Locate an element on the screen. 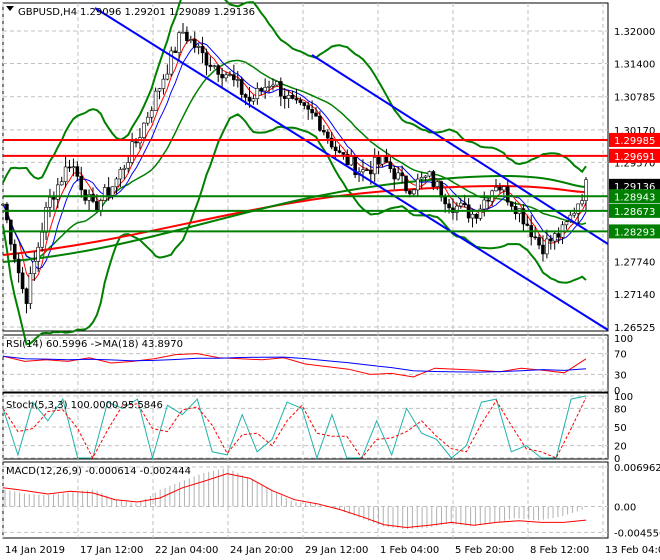  stoch-tick-label: 100 is located at coordinates (623, 397).